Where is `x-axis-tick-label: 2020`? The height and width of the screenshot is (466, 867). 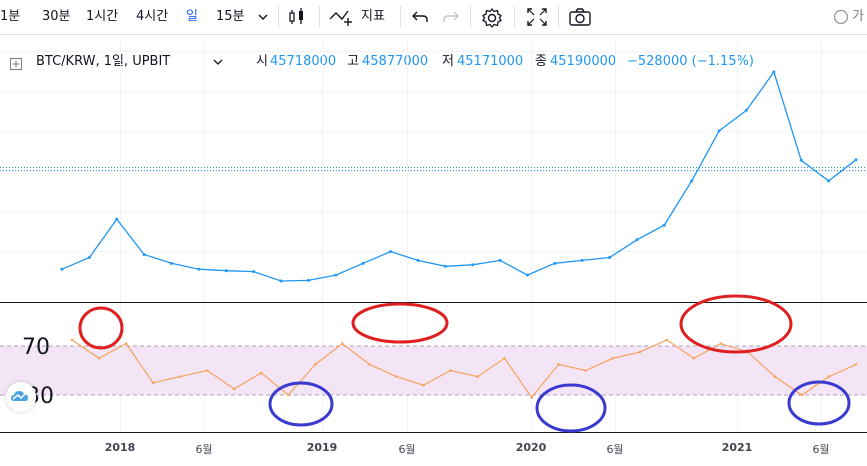
x-axis-tick-label: 2020 is located at coordinates (531, 447).